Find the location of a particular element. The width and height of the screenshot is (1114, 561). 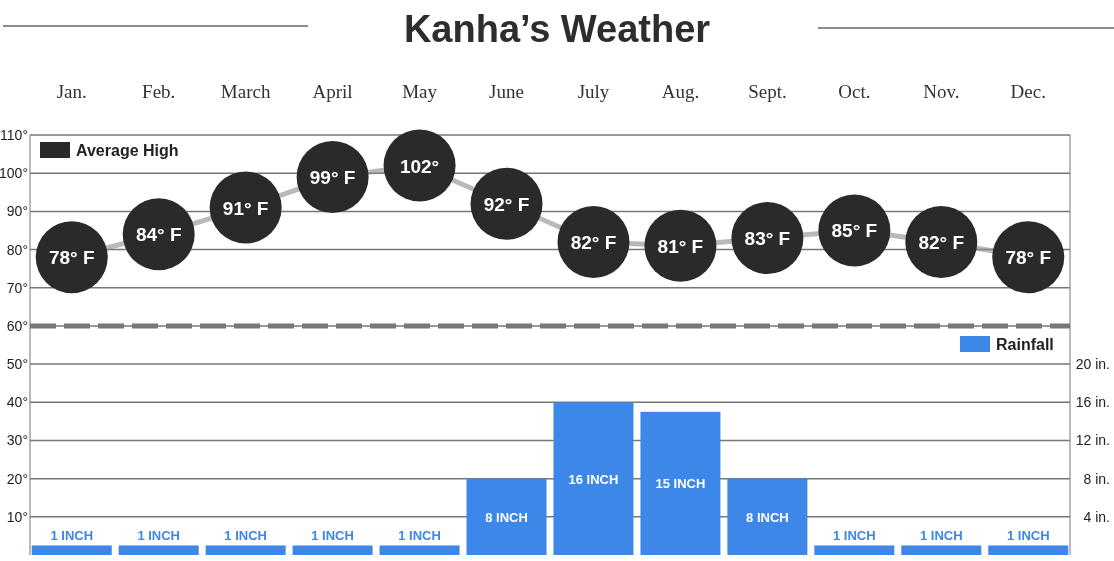

y-tick-label: 20° is located at coordinates (17, 478).